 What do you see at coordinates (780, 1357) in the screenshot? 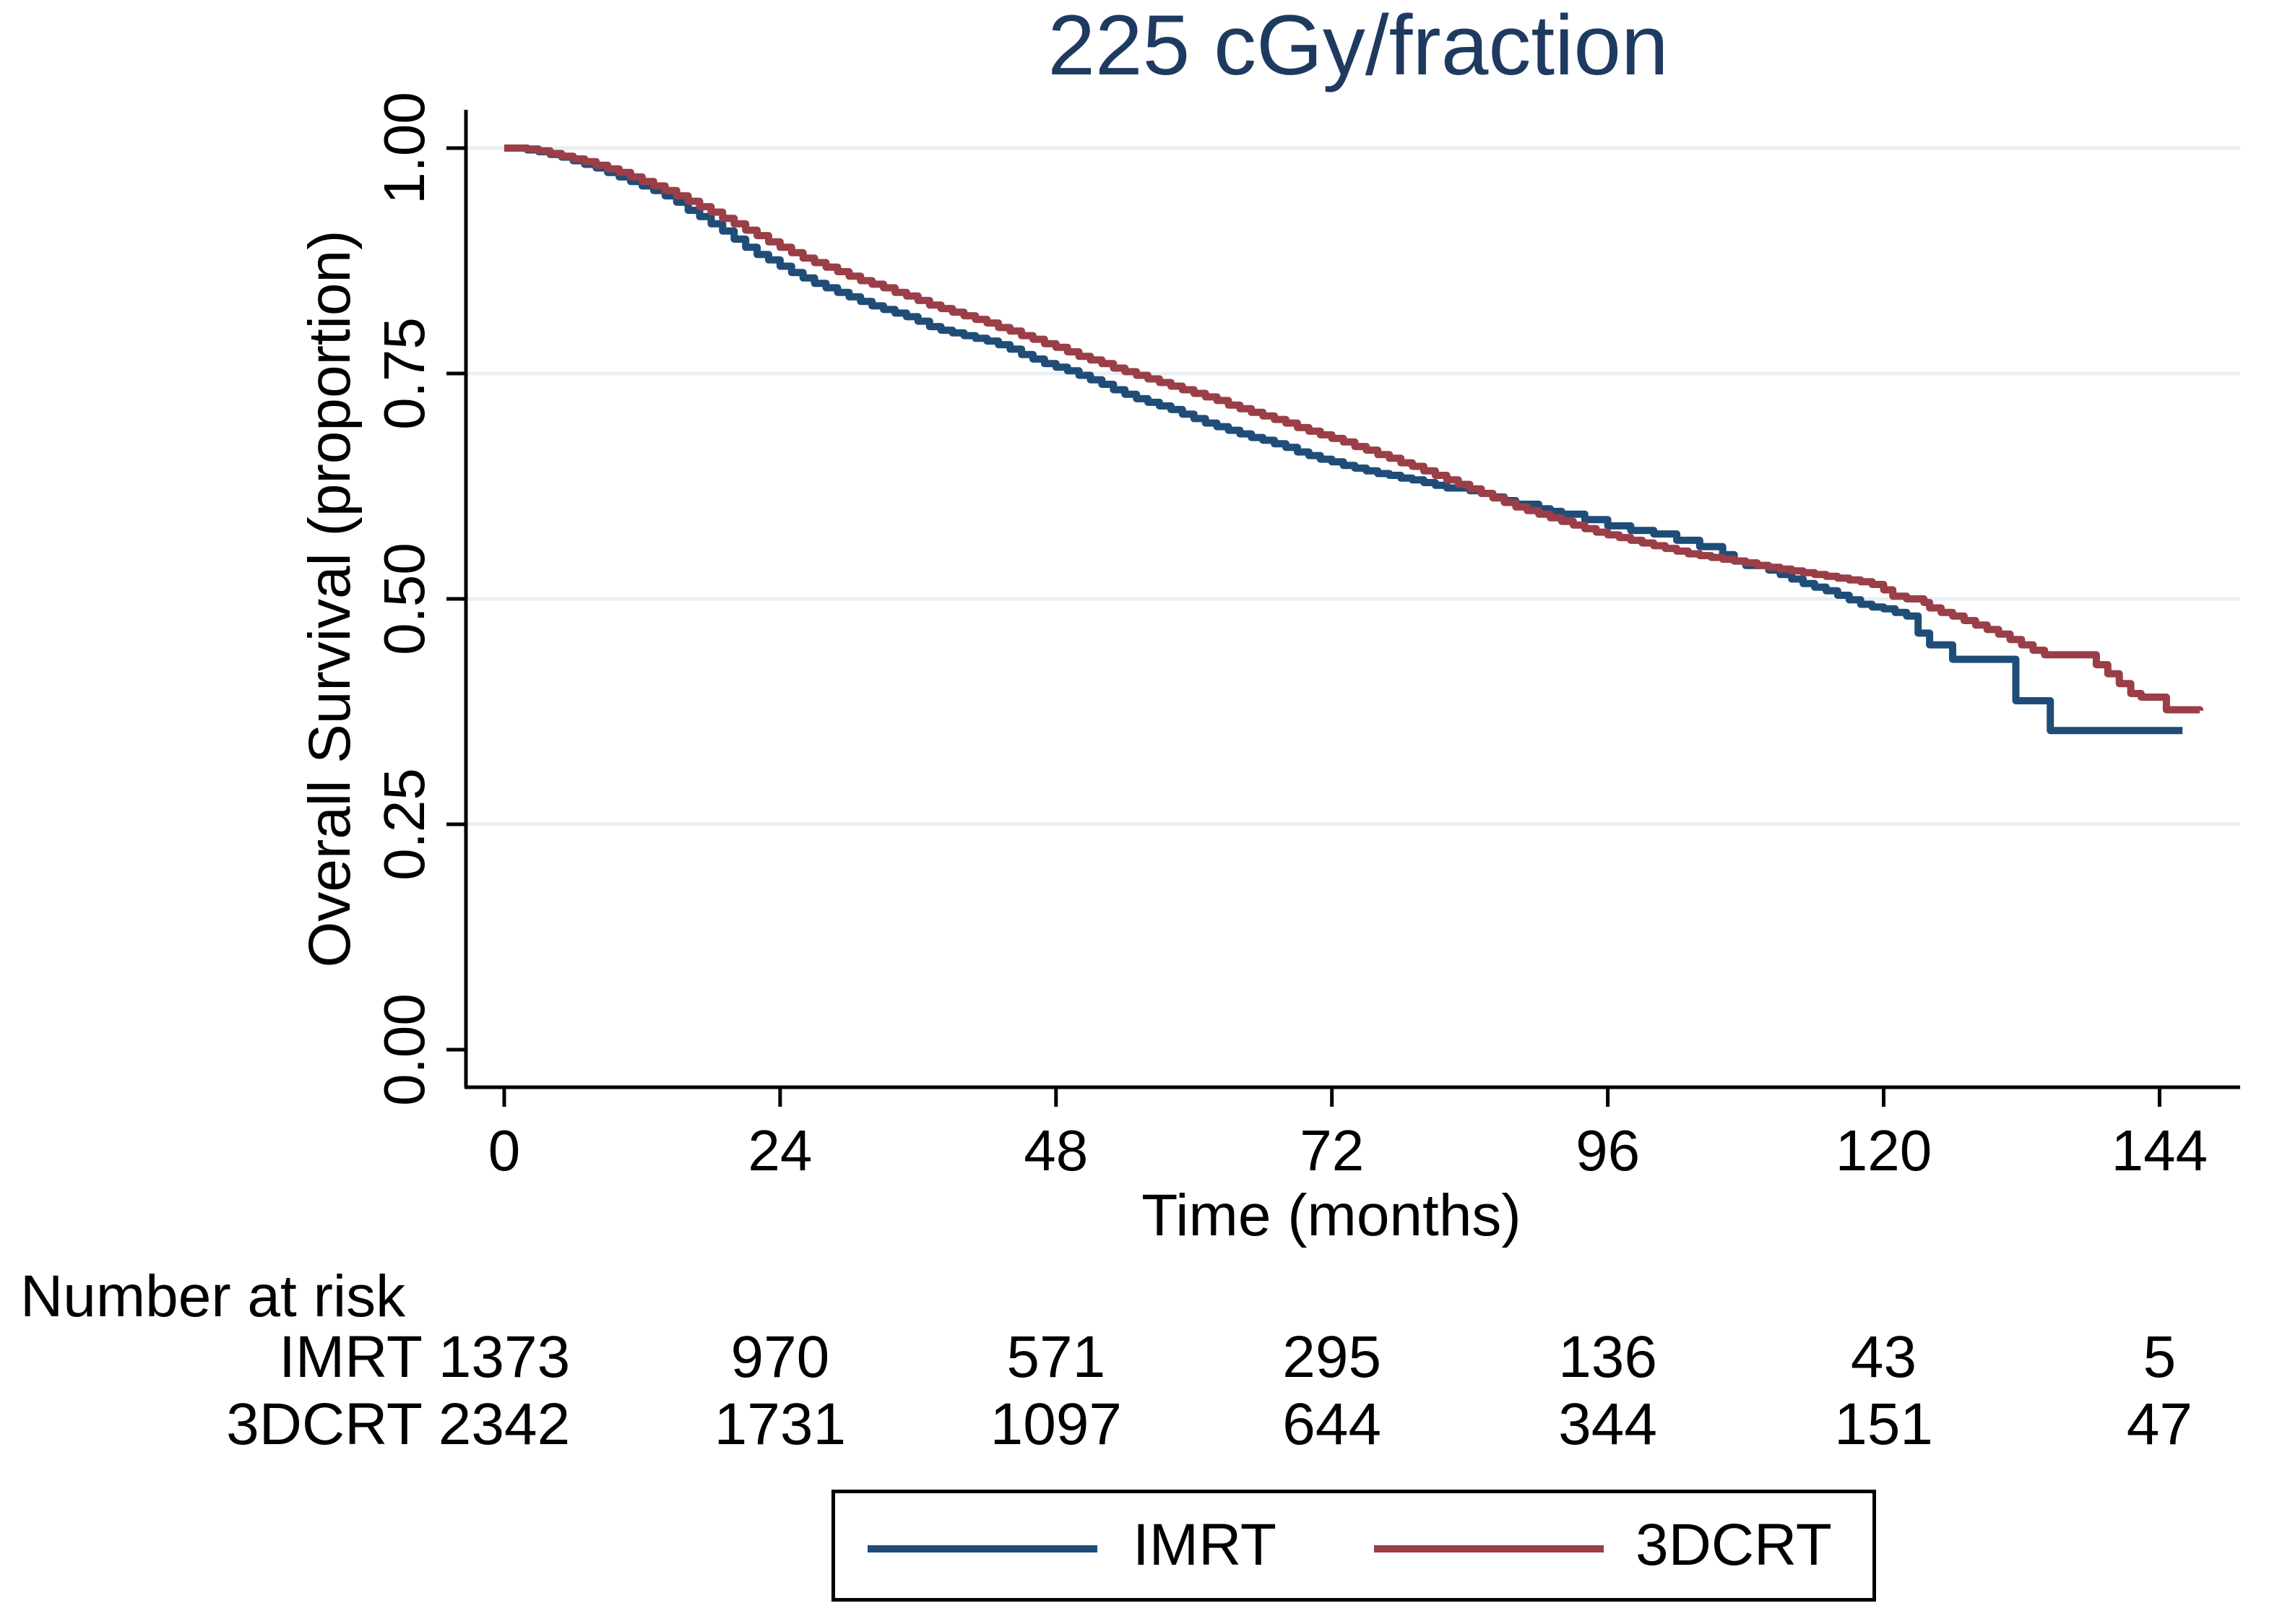
I see `risk-value-imrt-24: 970` at bounding box center [780, 1357].